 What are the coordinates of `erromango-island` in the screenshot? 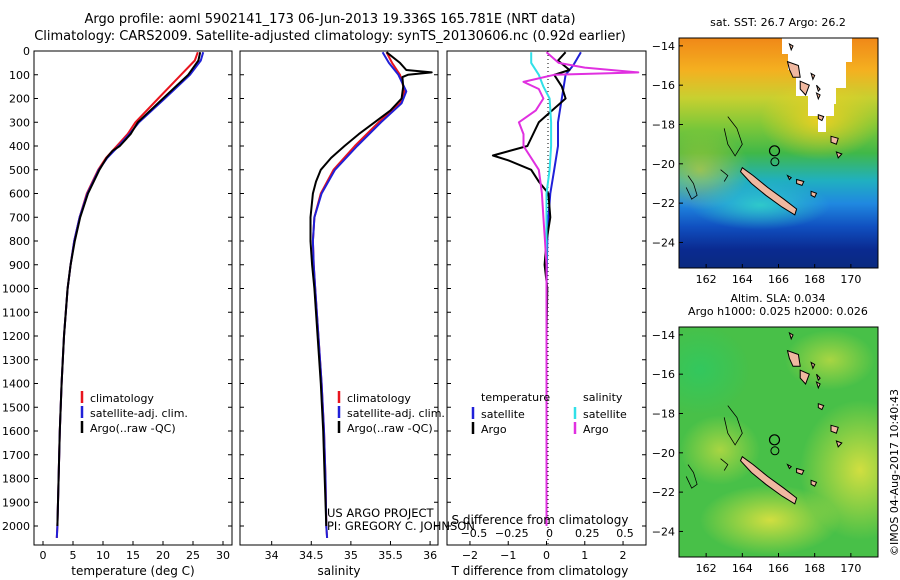 It's located at (834, 429).